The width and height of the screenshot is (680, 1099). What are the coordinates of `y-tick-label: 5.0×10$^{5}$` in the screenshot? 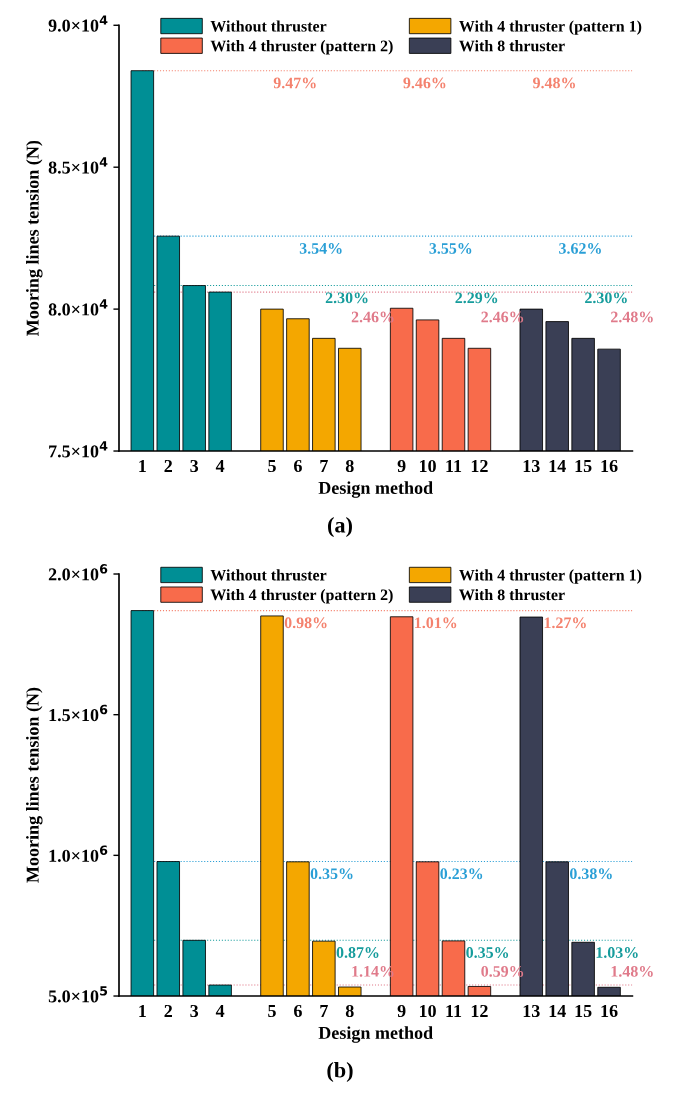 It's located at (78, 994).